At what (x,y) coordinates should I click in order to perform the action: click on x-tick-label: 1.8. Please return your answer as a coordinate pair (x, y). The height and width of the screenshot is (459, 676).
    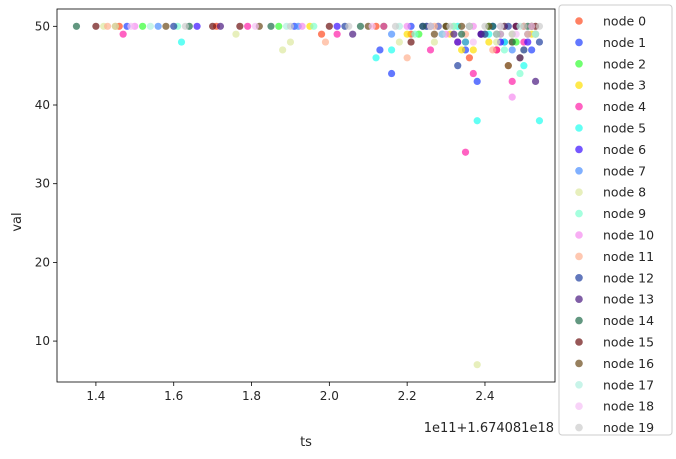
    Looking at the image, I should click on (251, 396).